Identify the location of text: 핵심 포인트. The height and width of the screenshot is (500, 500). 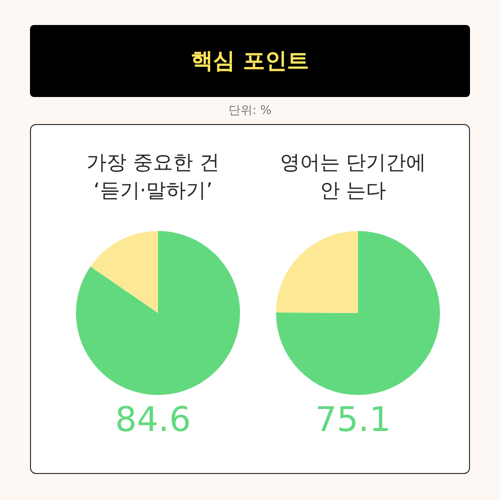
(250, 61).